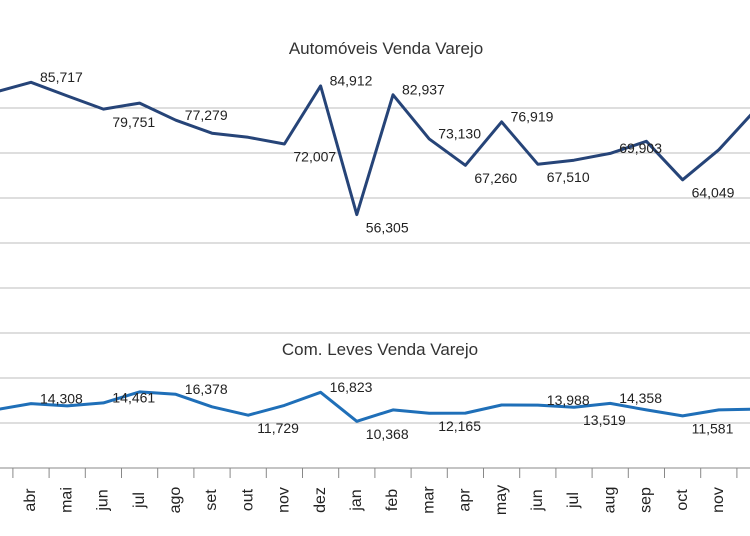 The image size is (750, 536). What do you see at coordinates (206, 389) in the screenshot?
I see `data-label: 16,378` at bounding box center [206, 389].